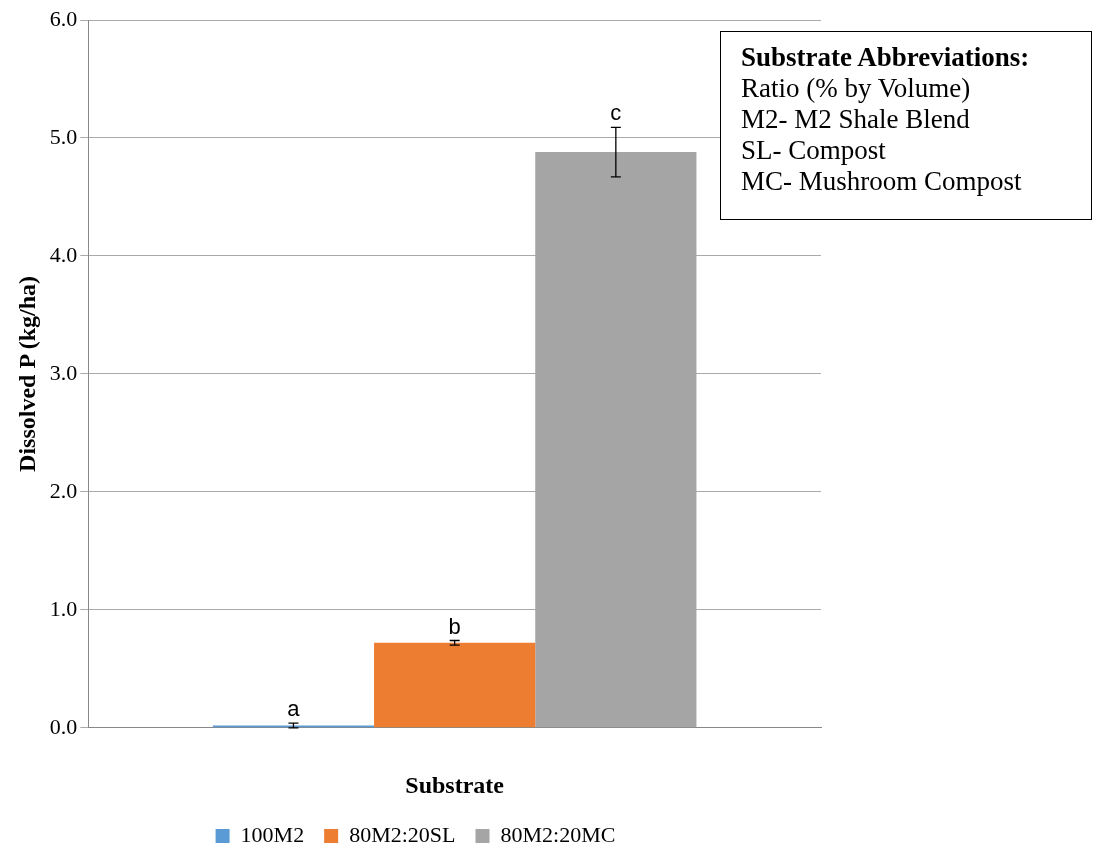  I want to click on y-tick-label: 3.0, so click(63, 372).